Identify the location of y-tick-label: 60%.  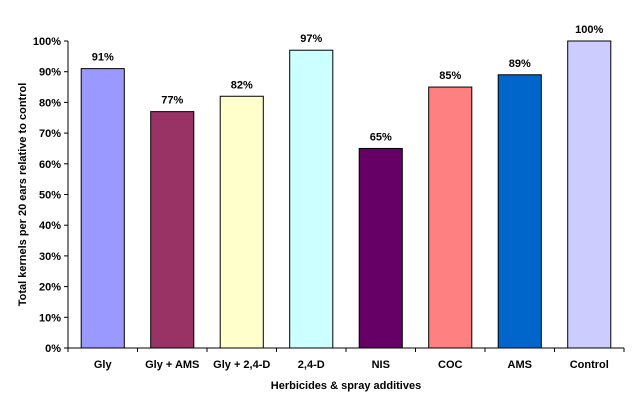
(50, 165).